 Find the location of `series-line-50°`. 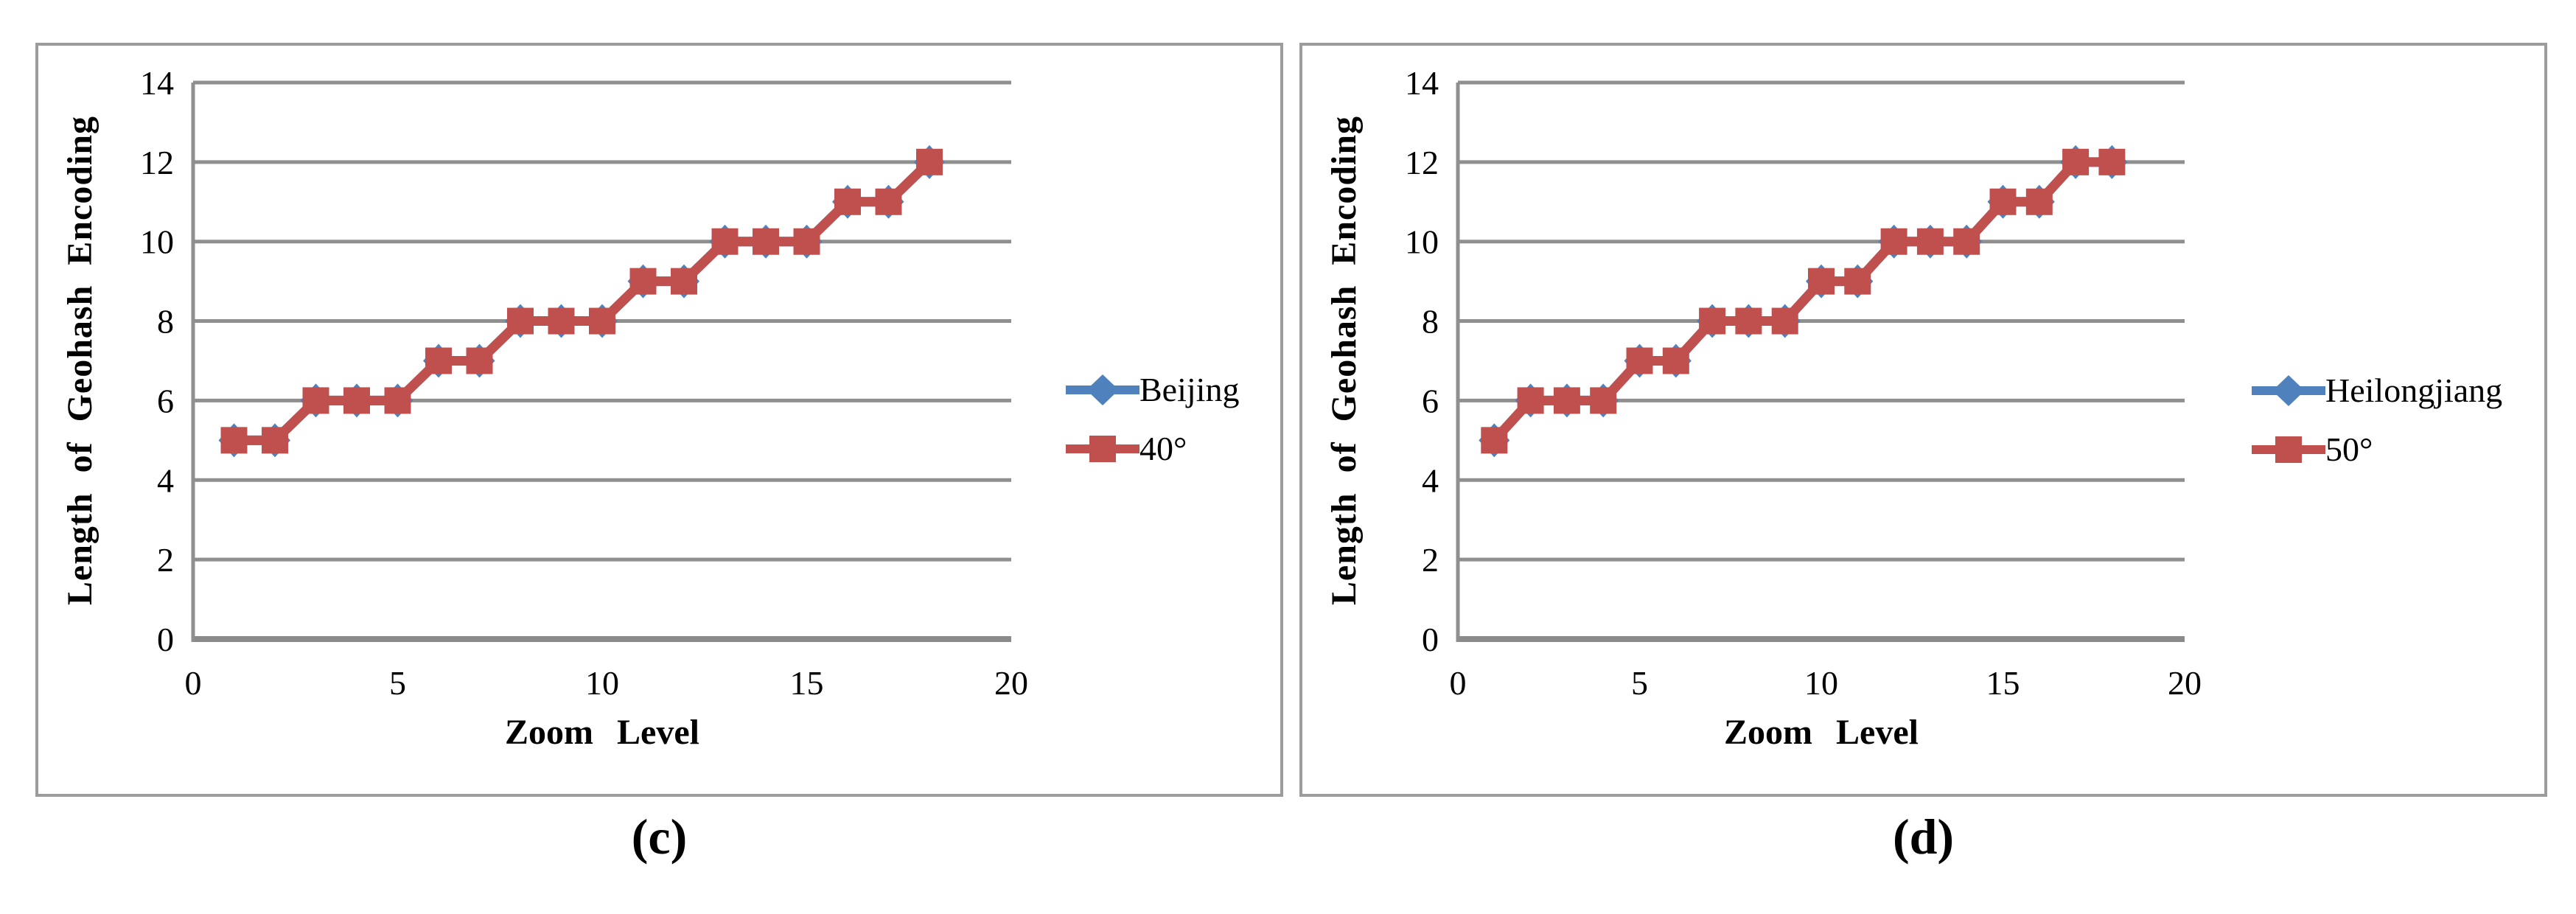

series-line-50° is located at coordinates (1801, 300).